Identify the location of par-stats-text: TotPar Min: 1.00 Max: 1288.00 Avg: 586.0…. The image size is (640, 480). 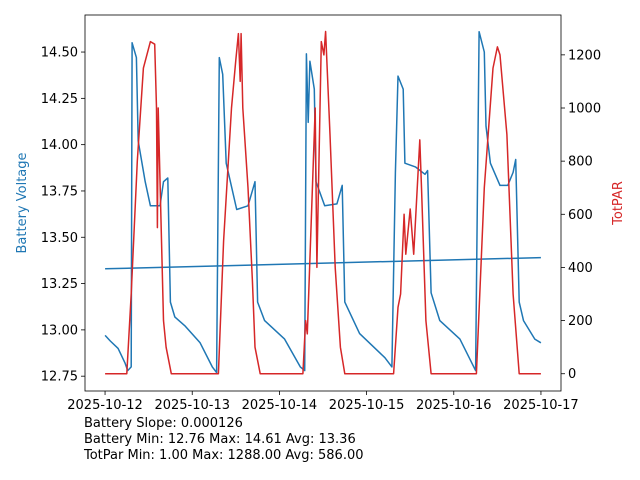
(224, 455).